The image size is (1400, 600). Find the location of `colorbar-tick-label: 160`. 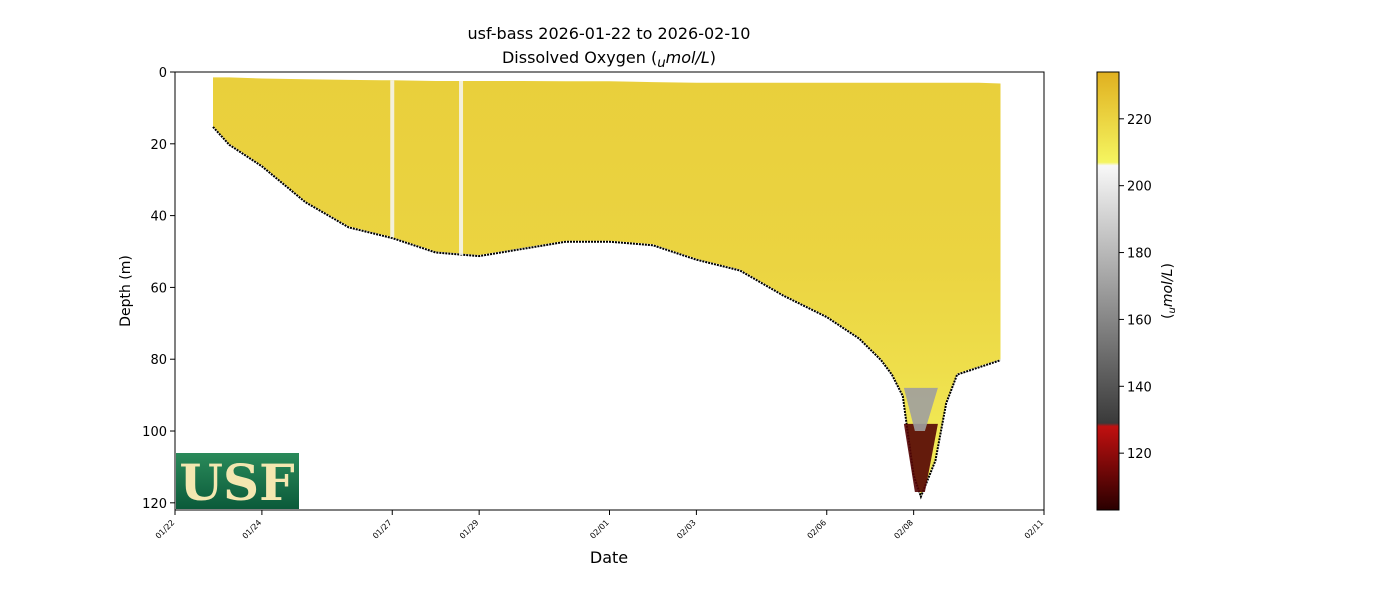

colorbar-tick-label: 160 is located at coordinates (1139, 320).